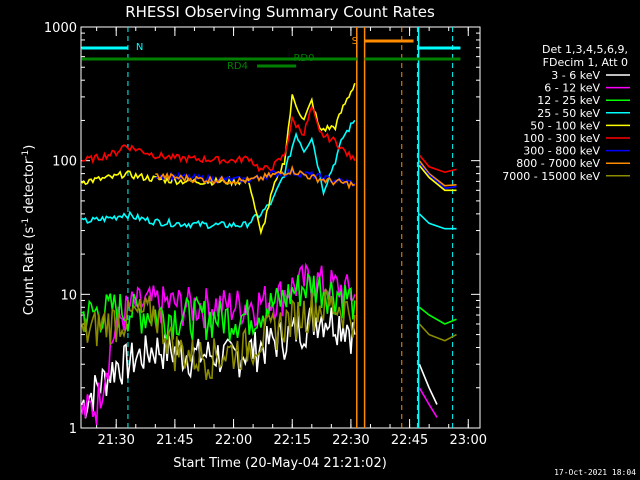  I want to click on segment-label: N, so click(139, 47).